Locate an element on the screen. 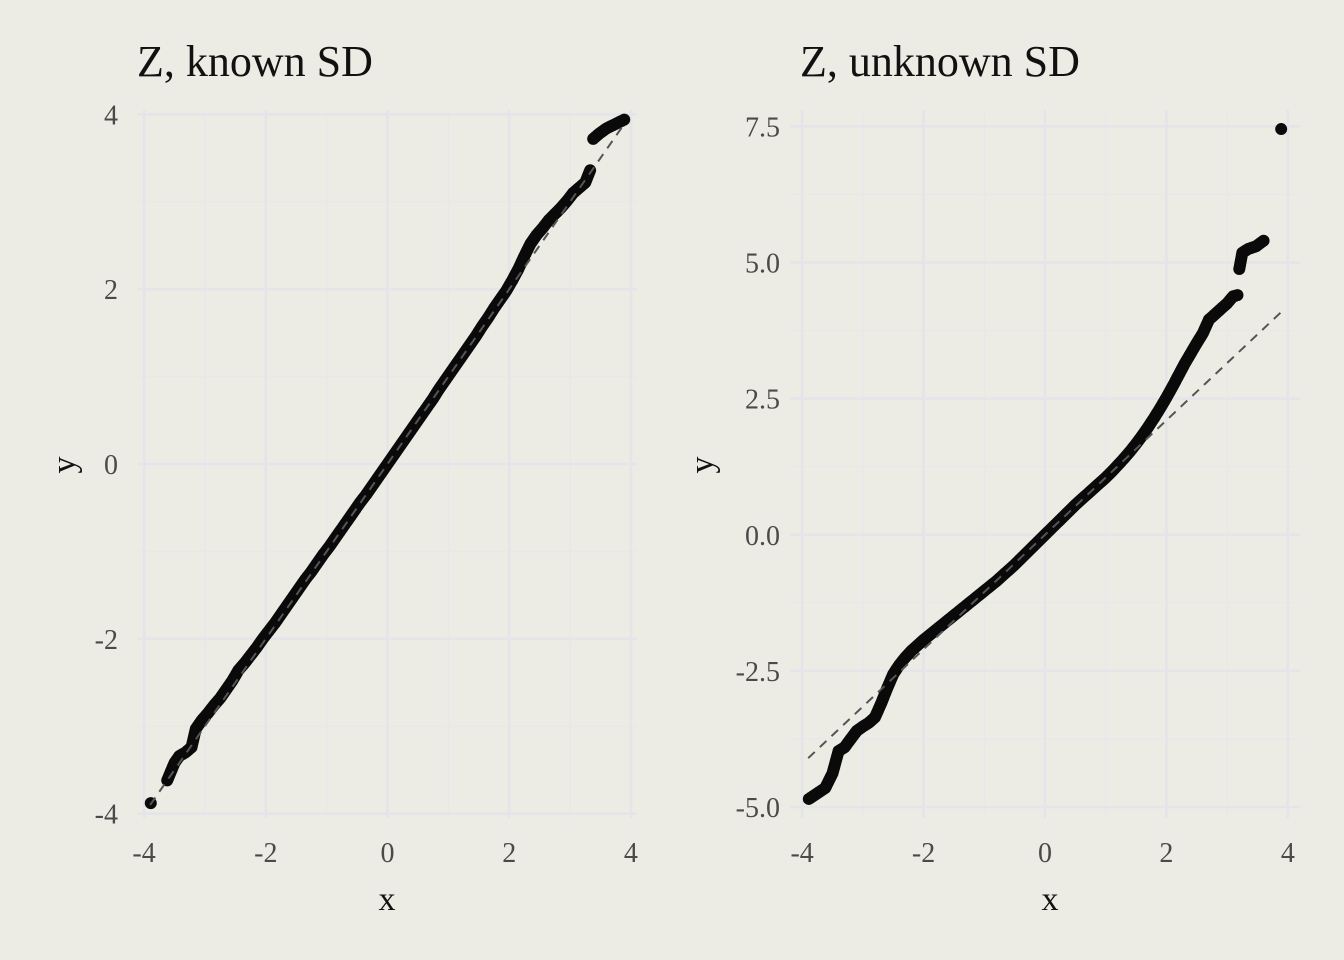  y-tick-label: 0.0 is located at coordinates (762, 536).